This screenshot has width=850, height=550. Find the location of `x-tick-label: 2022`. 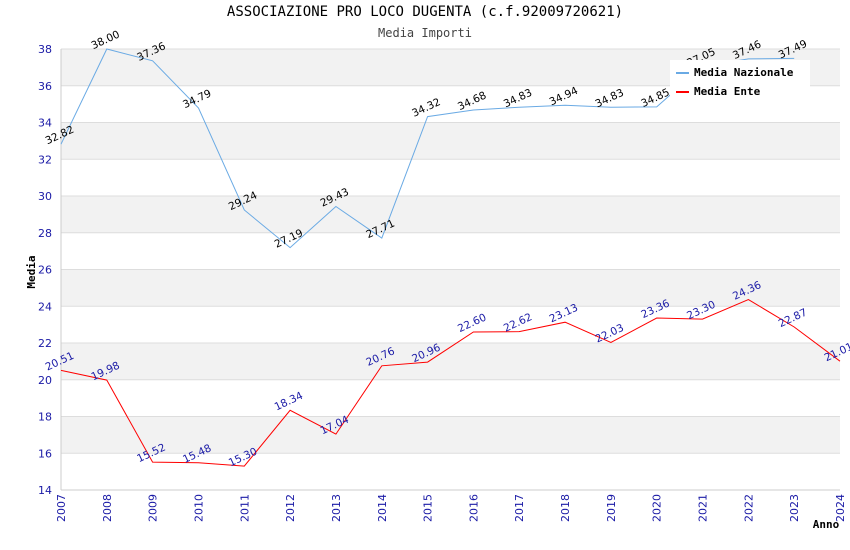

x-tick-label: 2022 is located at coordinates (748, 508).